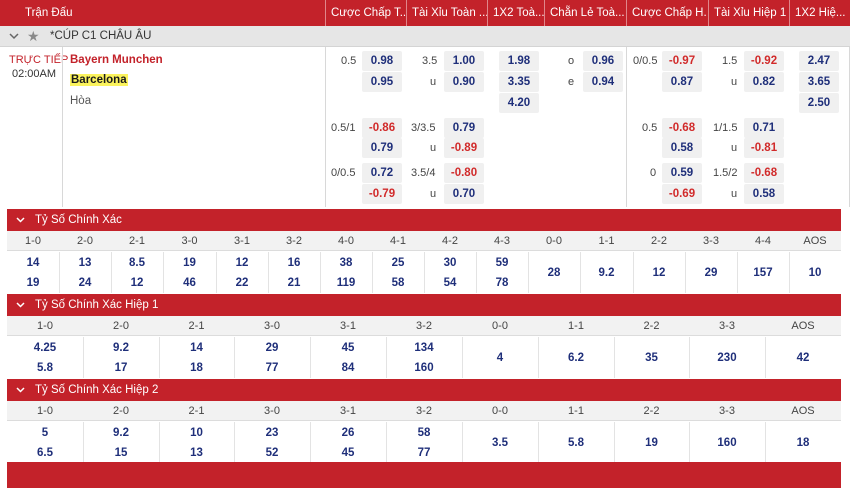  Describe the element at coordinates (764, 128) in the screenshot. I see `odds-cell: 0.71` at that location.